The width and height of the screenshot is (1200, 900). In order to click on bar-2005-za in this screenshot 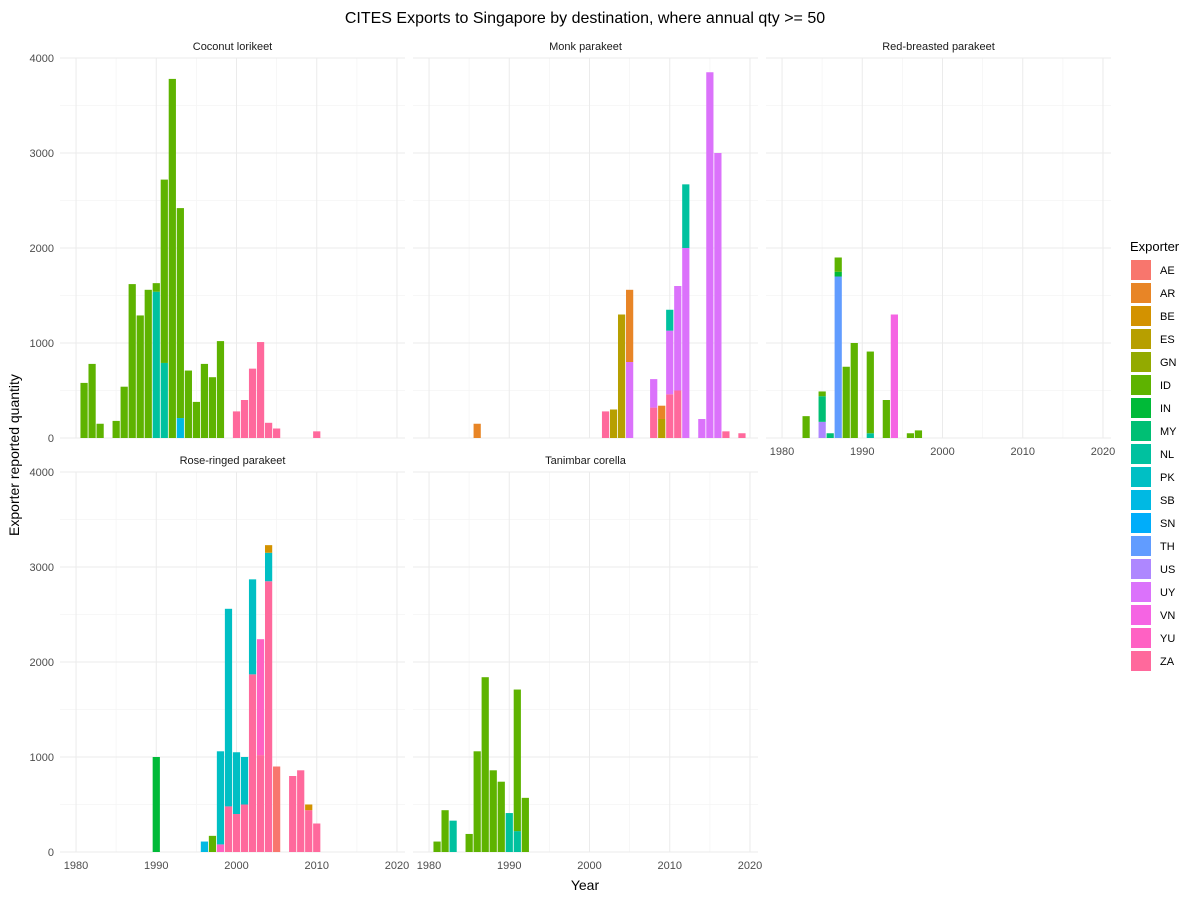, I will do `click(277, 433)`.